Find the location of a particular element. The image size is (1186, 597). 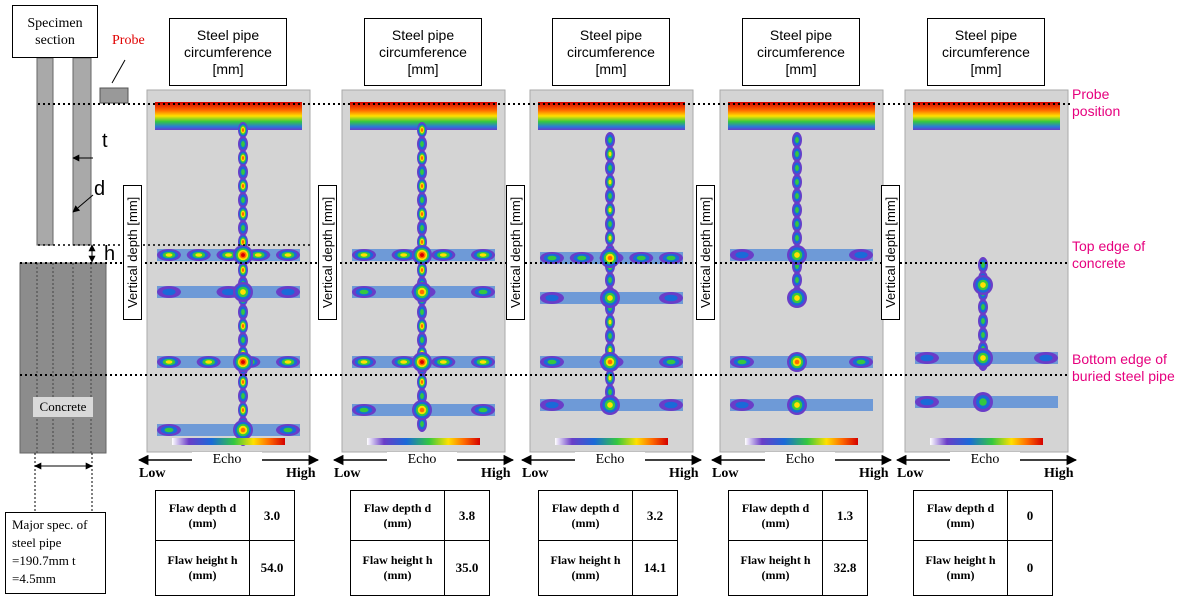

probe-leader is located at coordinates (118, 71).